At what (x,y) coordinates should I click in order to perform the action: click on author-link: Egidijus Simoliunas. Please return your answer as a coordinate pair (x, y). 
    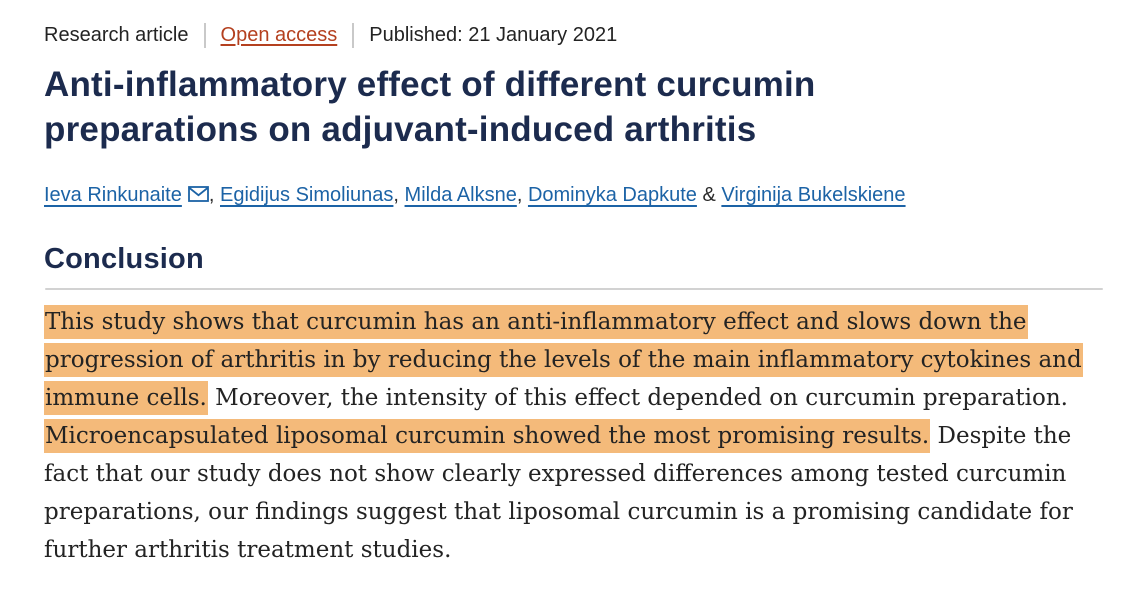
    Looking at the image, I should click on (307, 195).